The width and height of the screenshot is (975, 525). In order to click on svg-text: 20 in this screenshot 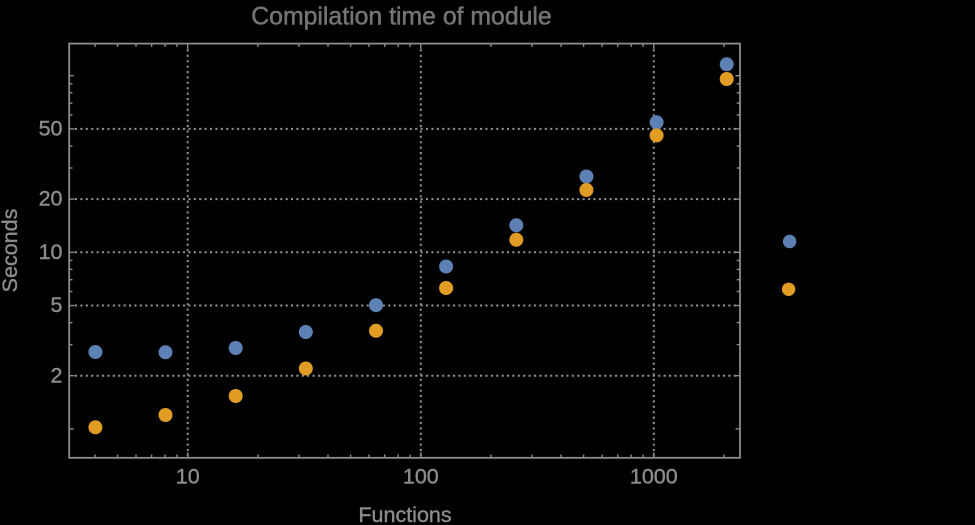, I will do `click(51, 199)`.